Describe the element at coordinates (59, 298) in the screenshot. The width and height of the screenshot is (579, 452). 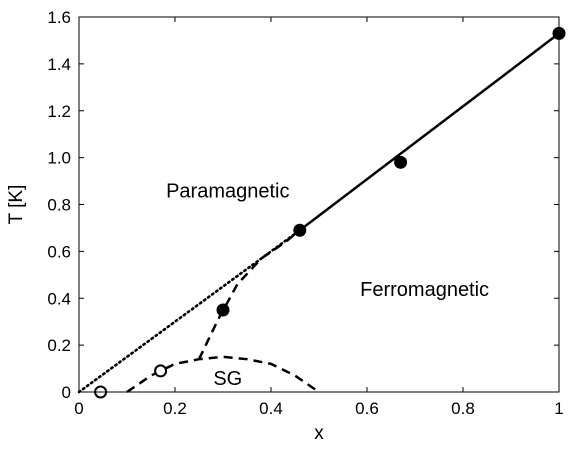
I see `y-tick-label: 0.4` at that location.